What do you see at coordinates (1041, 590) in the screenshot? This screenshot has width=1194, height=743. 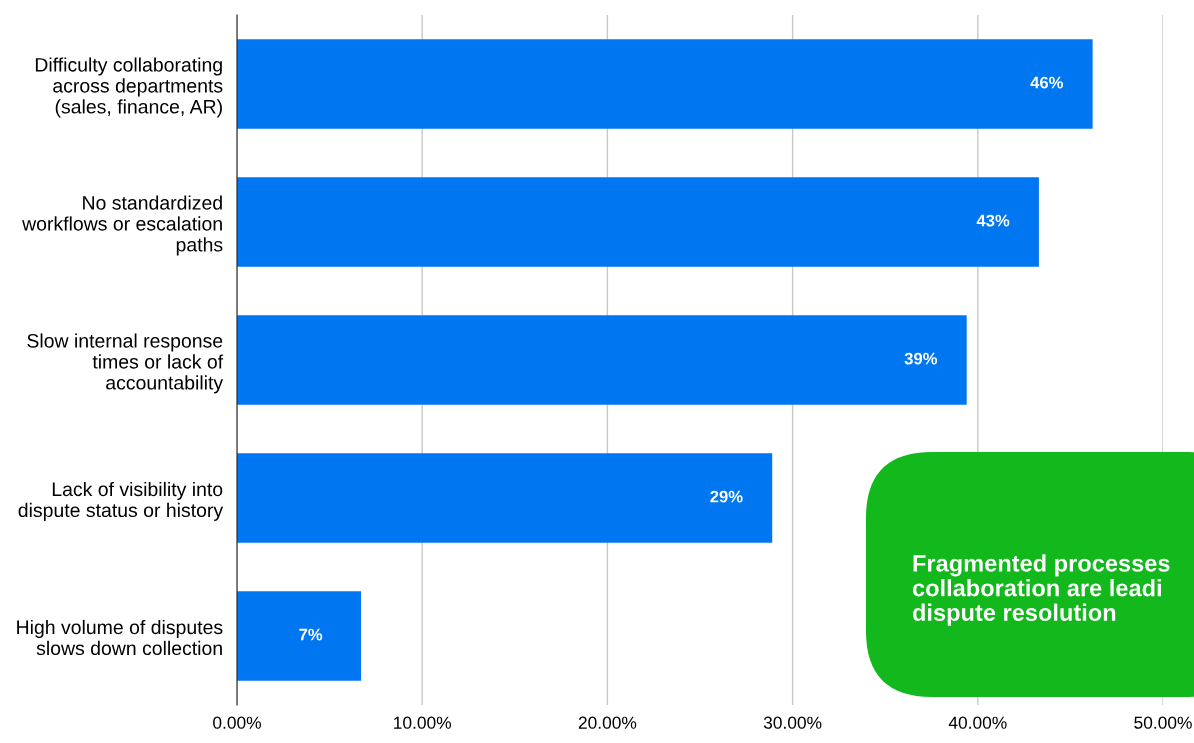 I see `annotation: Fragmented processes collaboration are leadi dispute resolution` at bounding box center [1041, 590].